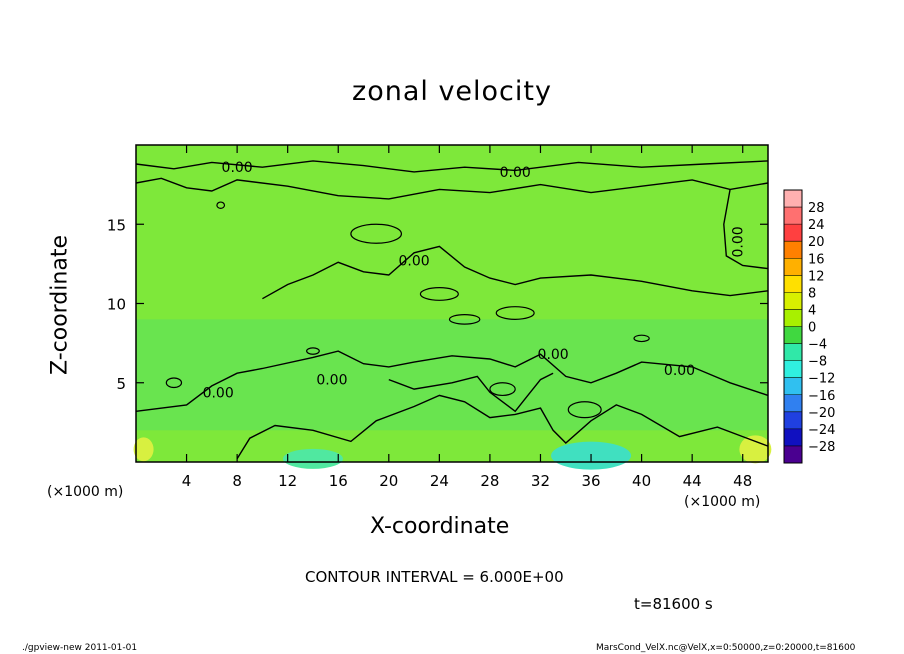 The width and height of the screenshot is (904, 654). I want to click on colorbar-label: −24, so click(821, 430).